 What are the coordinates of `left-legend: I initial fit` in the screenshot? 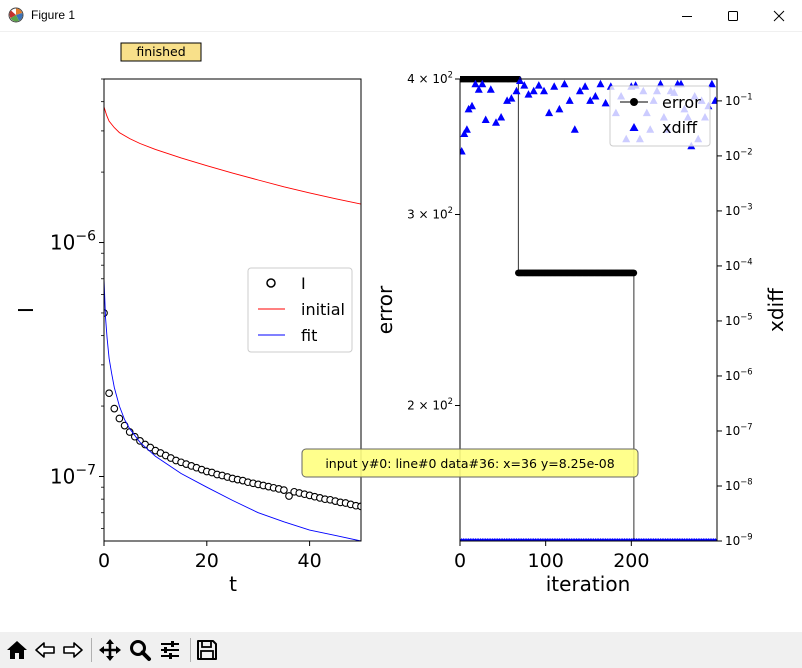 It's located at (300, 310).